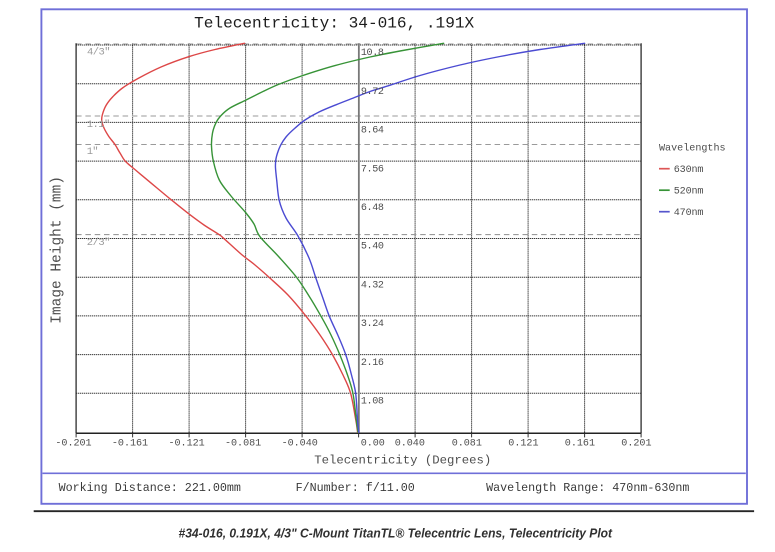 The height and width of the screenshot is (552, 775). Describe the element at coordinates (692, 148) in the screenshot. I see `svg-text: Wavelengths` at that location.